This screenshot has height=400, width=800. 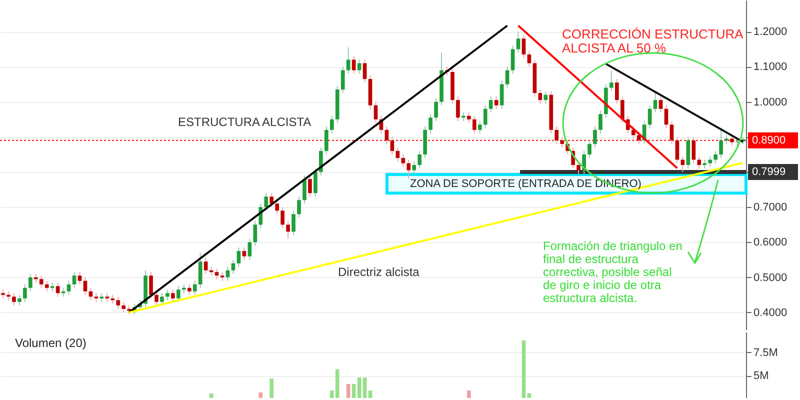 What do you see at coordinates (50, 343) in the screenshot?
I see `chart-title: Volumen (20)` at bounding box center [50, 343].